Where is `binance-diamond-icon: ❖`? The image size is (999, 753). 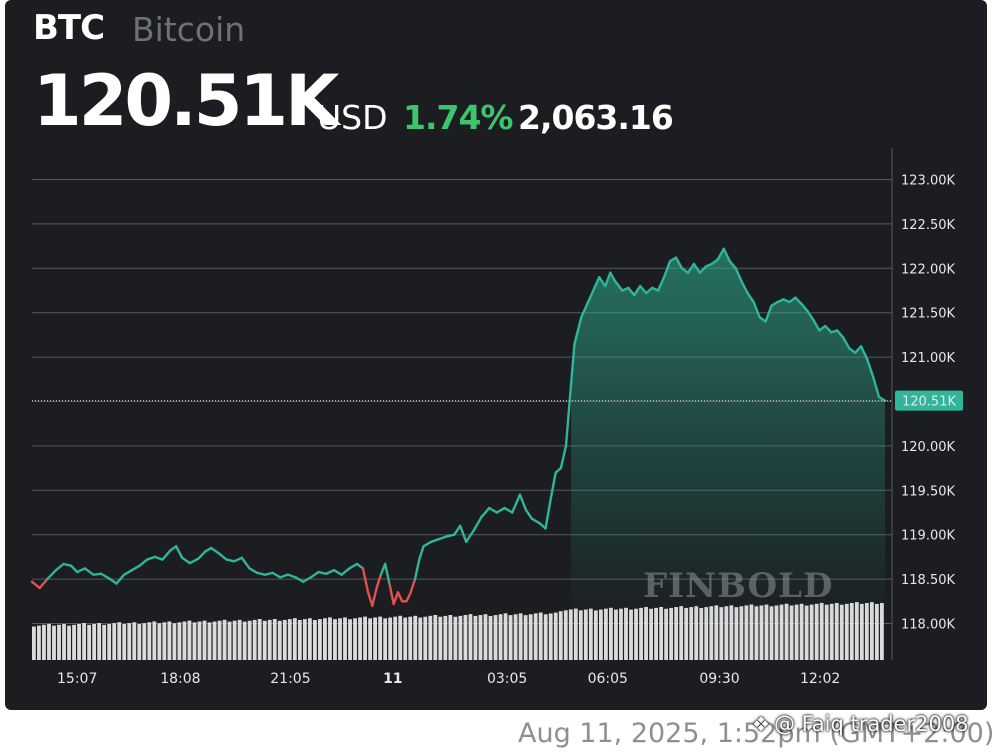 binance-diamond-icon: ❖ is located at coordinates (761, 724).